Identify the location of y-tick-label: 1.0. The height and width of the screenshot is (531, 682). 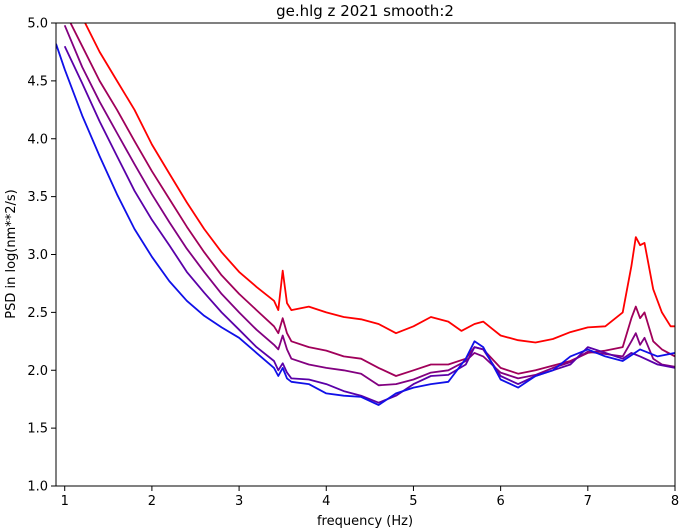
(37, 487).